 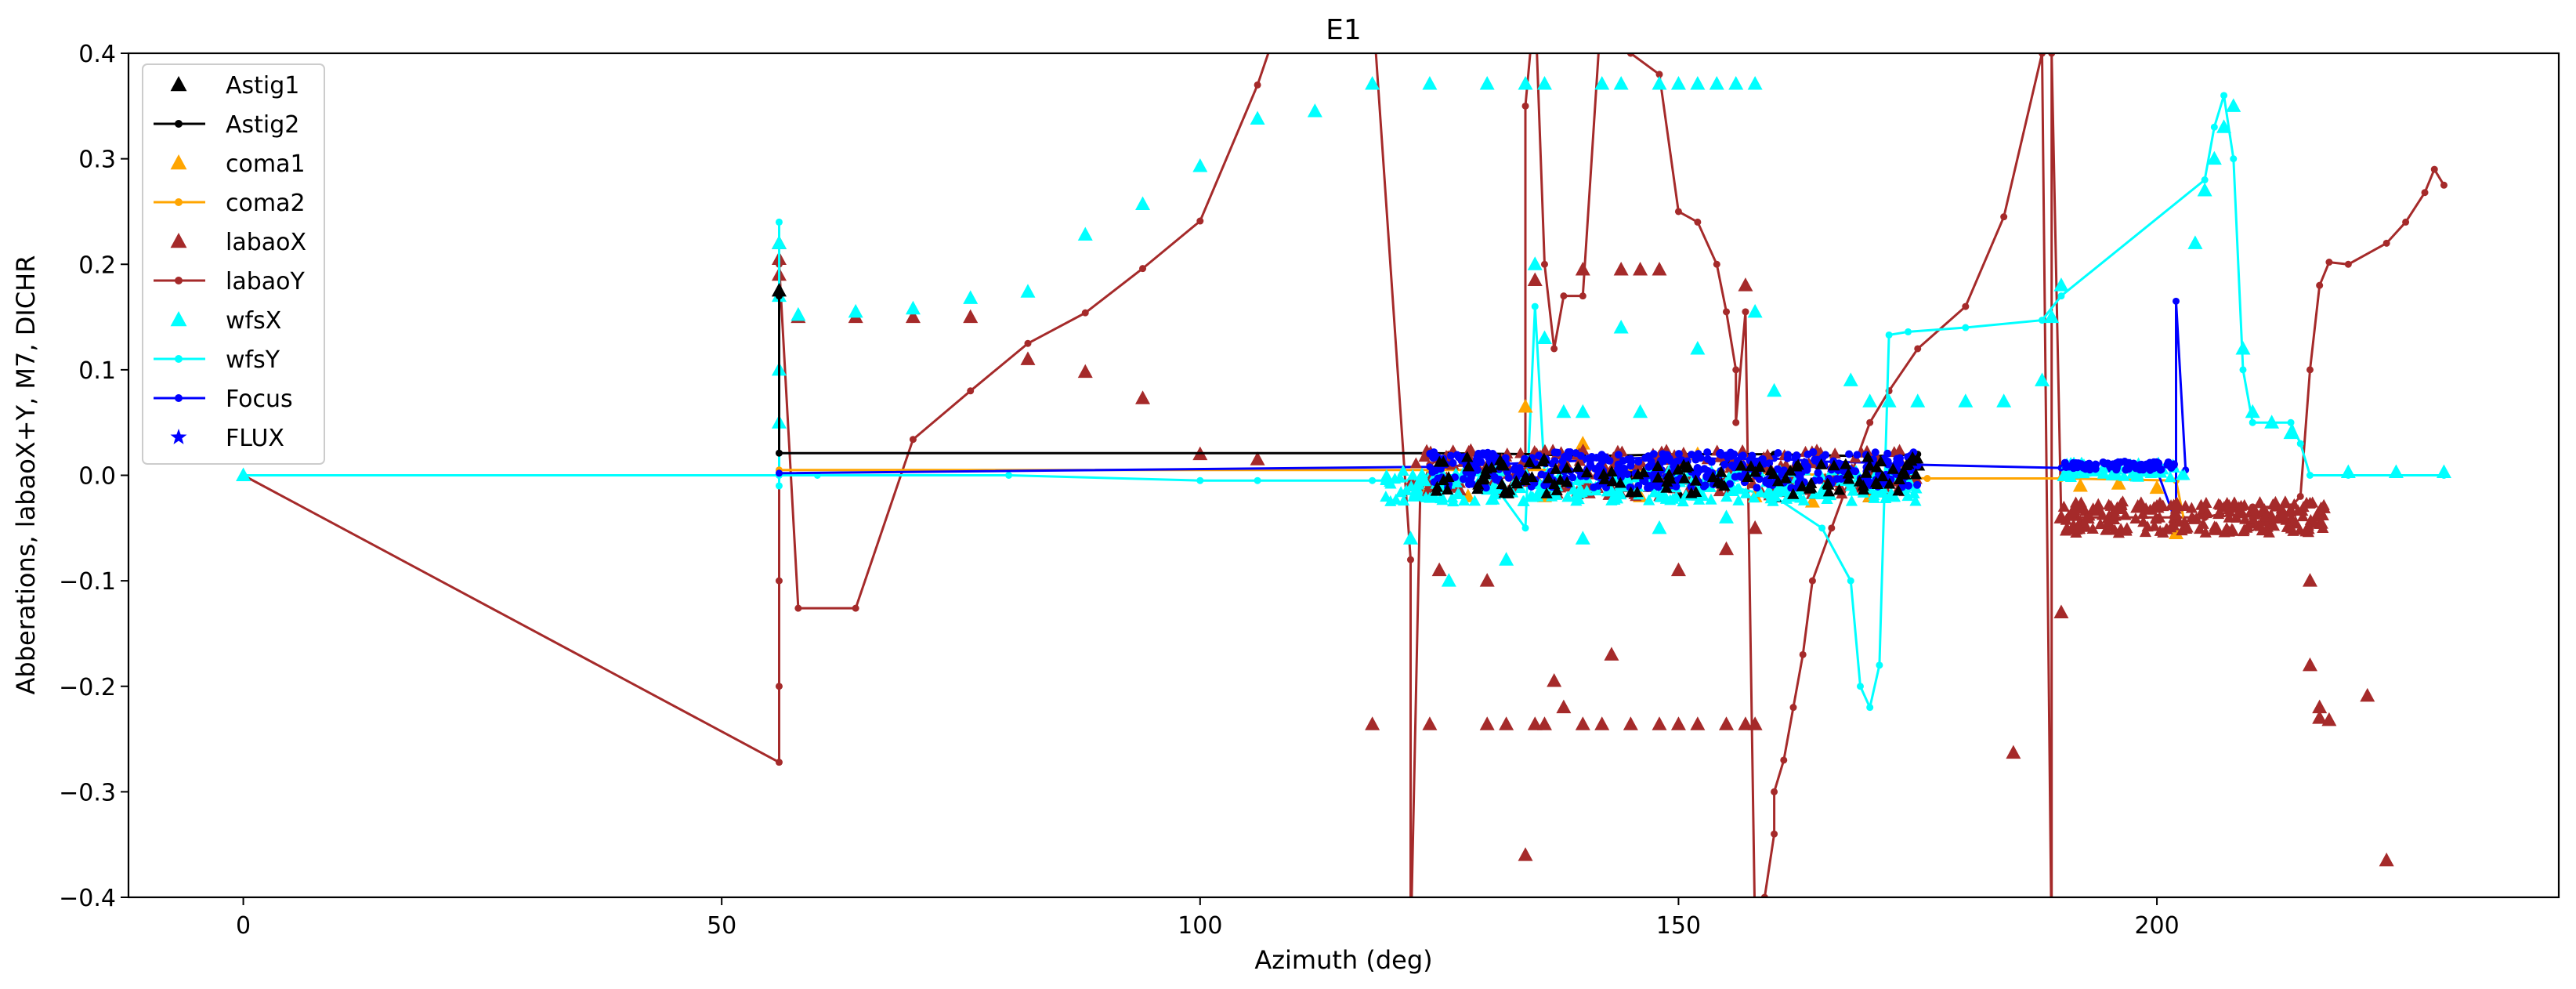 What do you see at coordinates (1677, 475) in the screenshot?
I see `dense-band-Astig1` at bounding box center [1677, 475].